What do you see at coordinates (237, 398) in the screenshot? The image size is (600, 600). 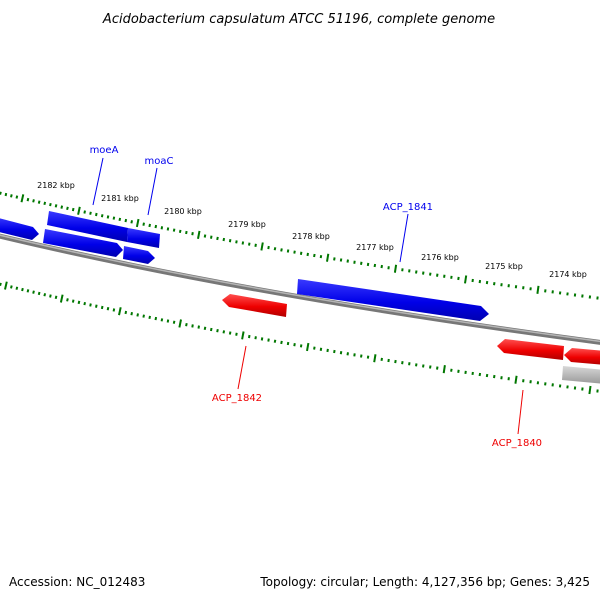 I see `gene-label-acp1842: ACP_1842` at bounding box center [237, 398].